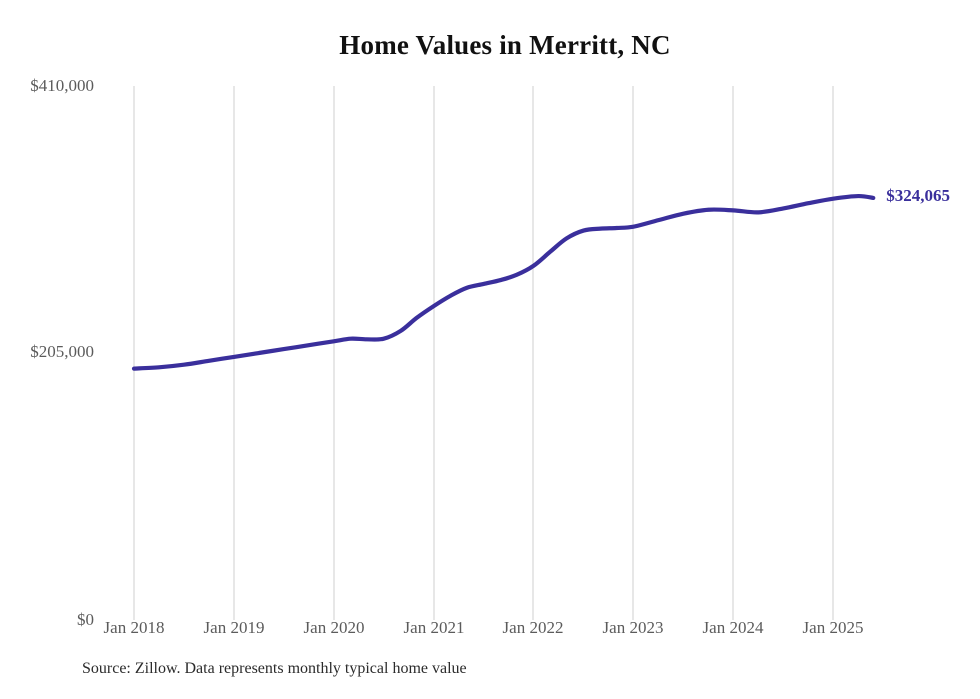 This screenshot has height=699, width=980. I want to click on chart-title: Home Values in Merritt, NC, so click(505, 45).